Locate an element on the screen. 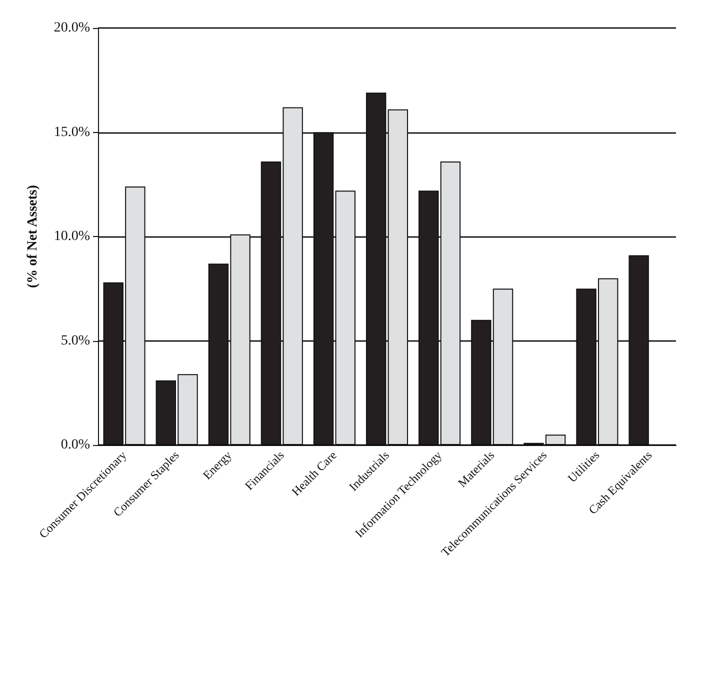 The width and height of the screenshot is (704, 699). y-tick-label: 10.0% is located at coordinates (72, 236).